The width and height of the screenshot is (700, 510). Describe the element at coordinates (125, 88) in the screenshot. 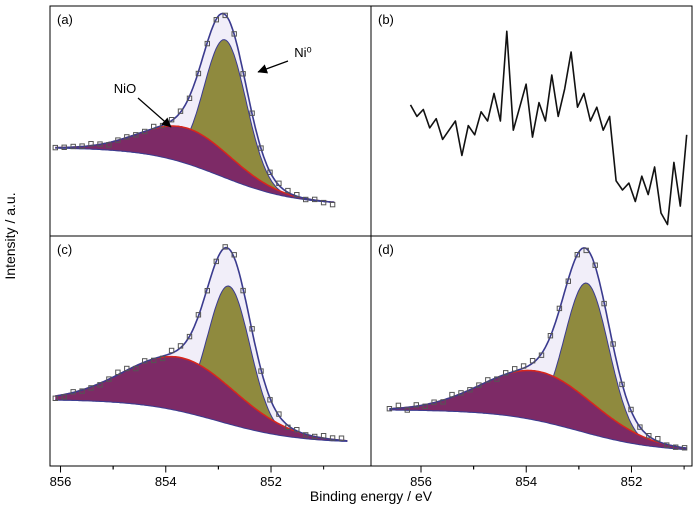

I see `nio-annotation: NiO` at that location.